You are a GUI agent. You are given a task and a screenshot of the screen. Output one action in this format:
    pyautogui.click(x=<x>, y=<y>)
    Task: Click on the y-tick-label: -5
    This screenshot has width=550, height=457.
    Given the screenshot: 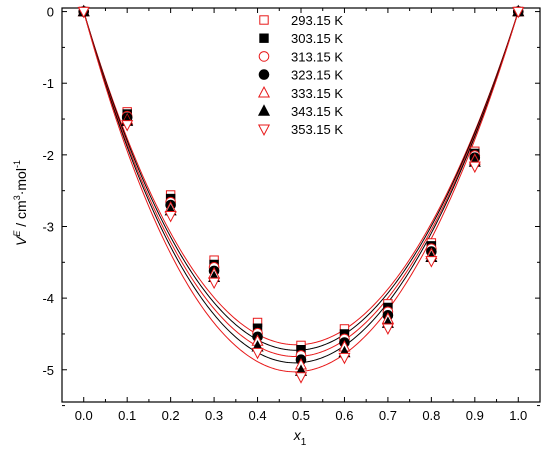 What is the action you would take?
    pyautogui.click(x=48, y=370)
    